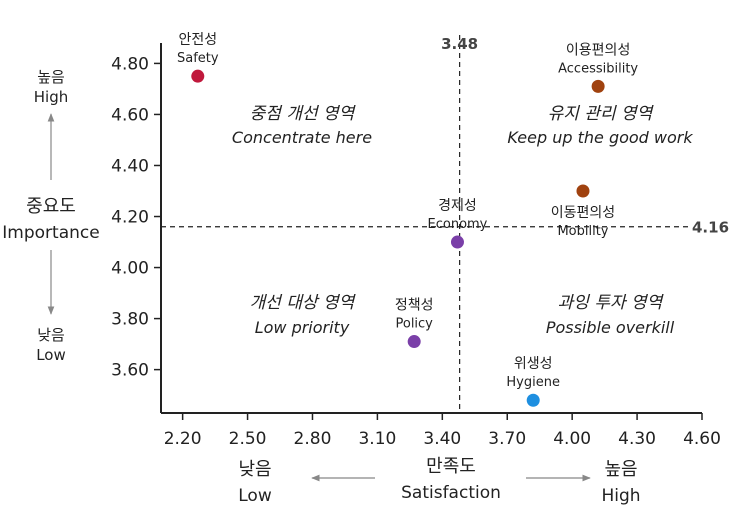 This screenshot has width=742, height=514. Describe the element at coordinates (254, 469) in the screenshot. I see `x-low-label: 낮음` at that location.